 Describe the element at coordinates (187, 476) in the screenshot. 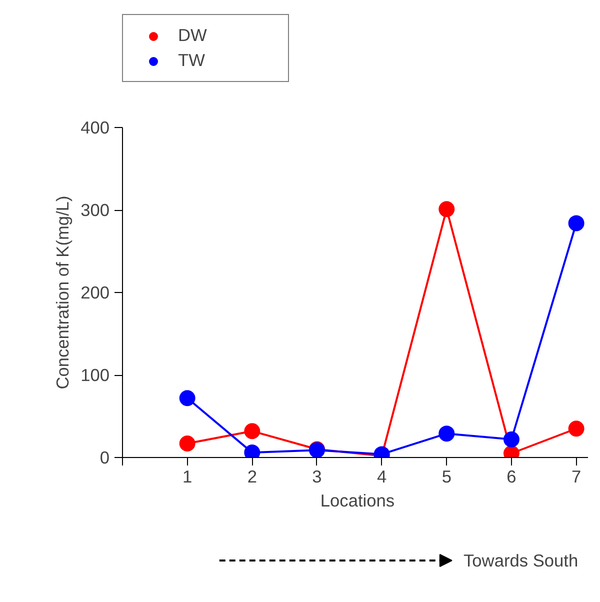

I see `x-tick-label: 1` at that location.